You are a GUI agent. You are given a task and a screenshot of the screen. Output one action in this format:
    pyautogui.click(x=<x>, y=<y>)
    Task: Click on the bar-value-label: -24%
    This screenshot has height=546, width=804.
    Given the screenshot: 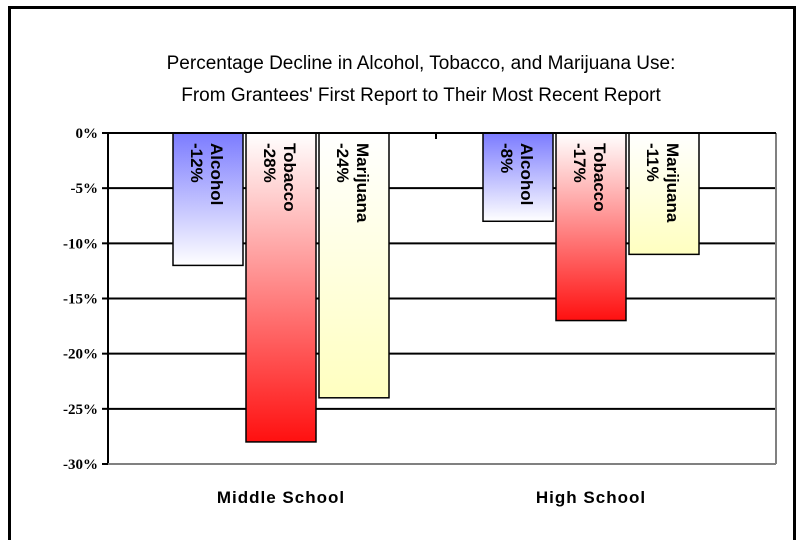 What is the action you would take?
    pyautogui.click(x=342, y=163)
    